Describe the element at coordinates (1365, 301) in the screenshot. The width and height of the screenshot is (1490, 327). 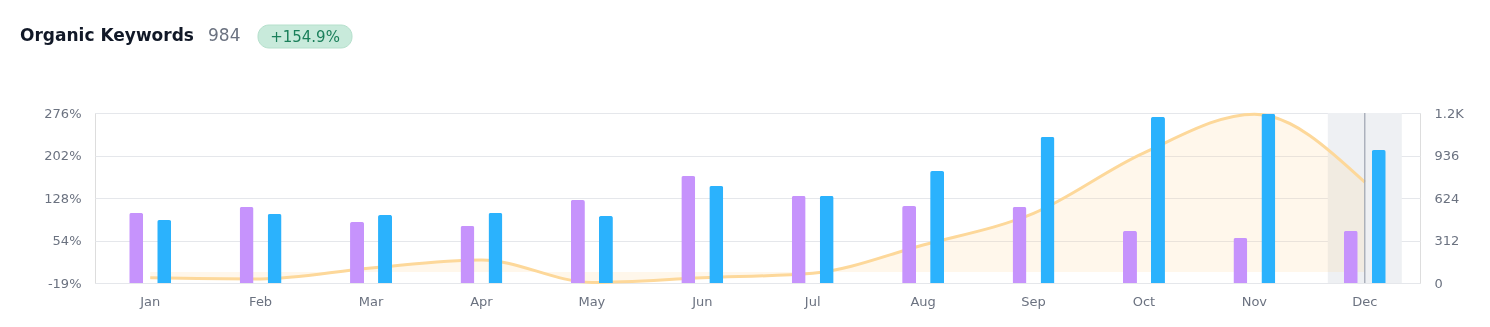
I see `x-tick-label: Dec` at that location.